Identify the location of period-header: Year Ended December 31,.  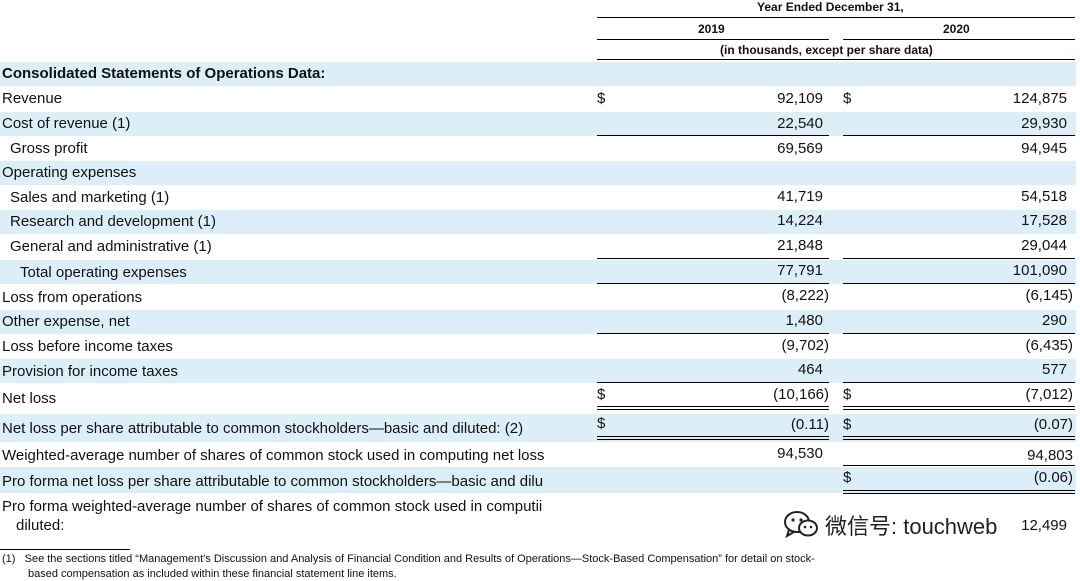
(830, 7).